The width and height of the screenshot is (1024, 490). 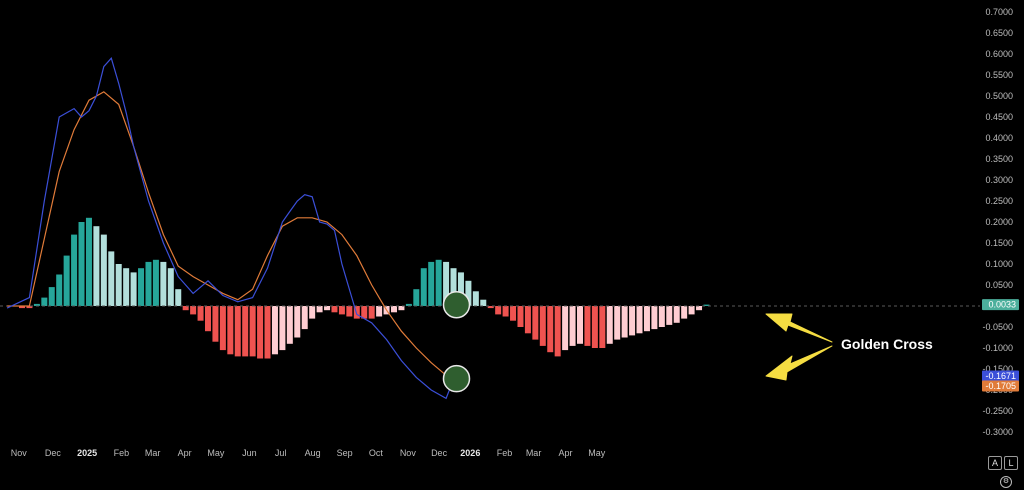 I want to click on svg-text: -0.1705, so click(x=1000, y=386).